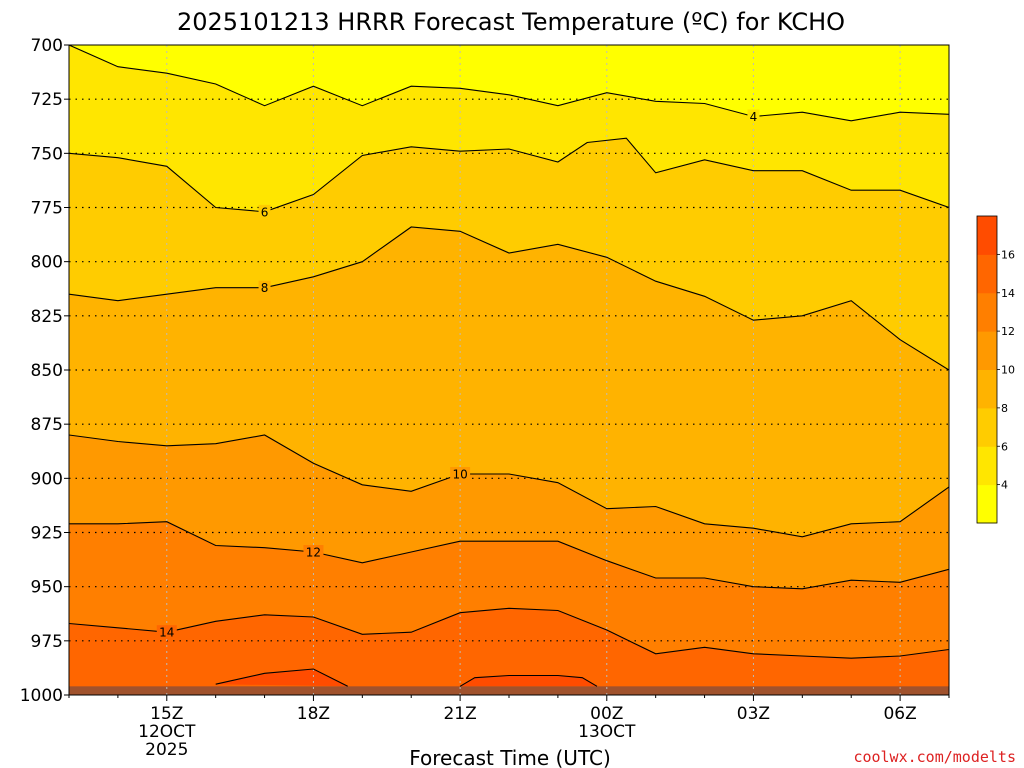 This screenshot has height=768, width=1024. What do you see at coordinates (47, 209) in the screenshot?
I see `y-tick-label: 775` at bounding box center [47, 209].